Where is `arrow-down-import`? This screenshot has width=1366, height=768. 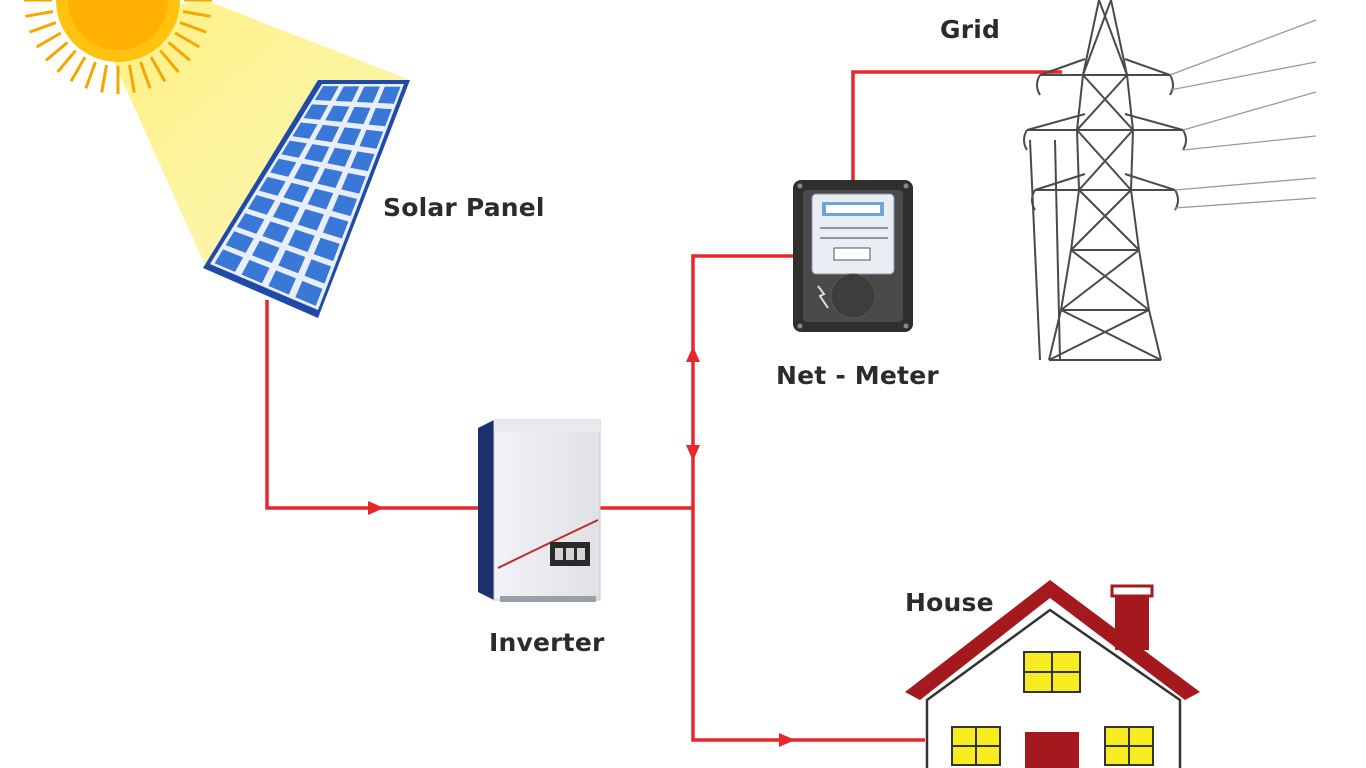
arrow-down-import is located at coordinates (693, 453).